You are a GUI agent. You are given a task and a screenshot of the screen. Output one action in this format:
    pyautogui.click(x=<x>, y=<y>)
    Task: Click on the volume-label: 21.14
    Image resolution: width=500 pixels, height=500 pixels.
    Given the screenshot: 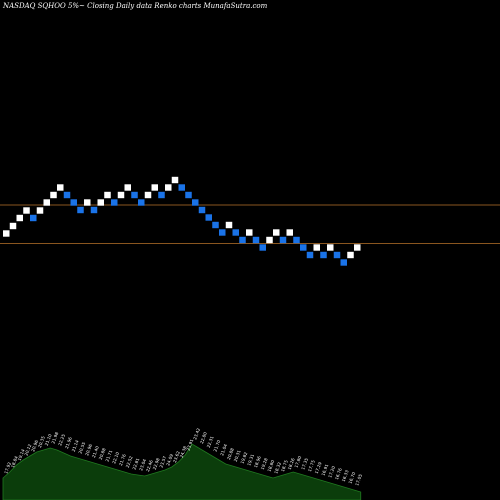 What is the action you would take?
    pyautogui.click(x=75, y=445)
    